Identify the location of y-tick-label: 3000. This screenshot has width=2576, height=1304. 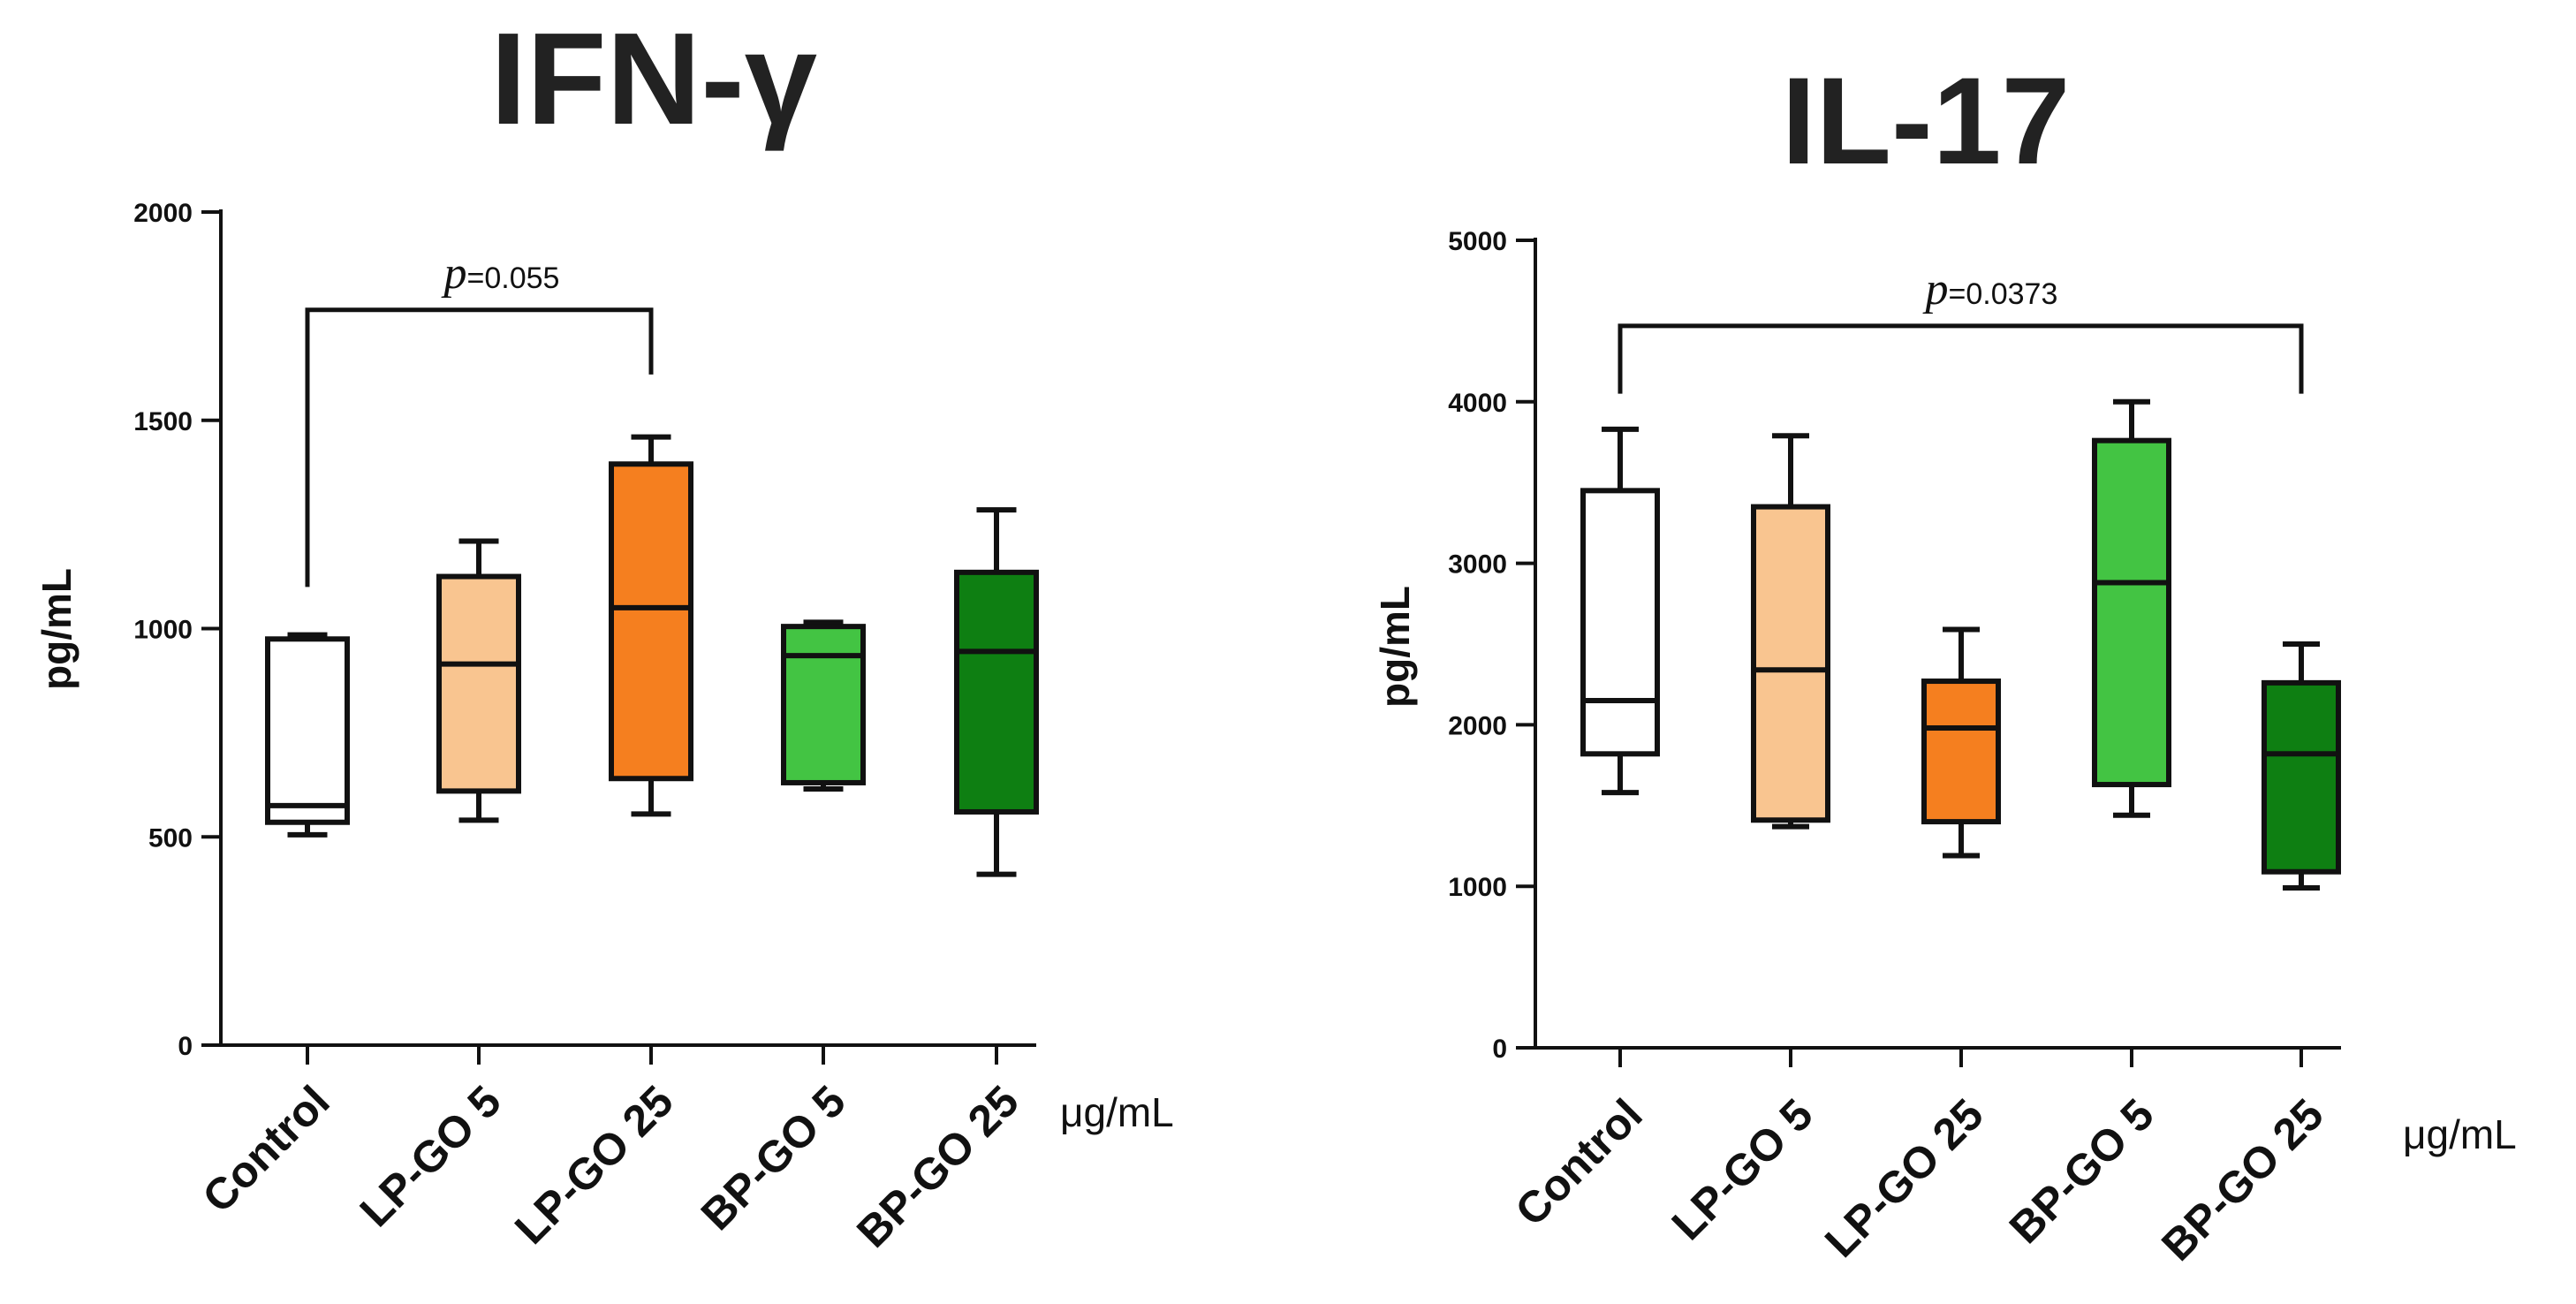
(1478, 565).